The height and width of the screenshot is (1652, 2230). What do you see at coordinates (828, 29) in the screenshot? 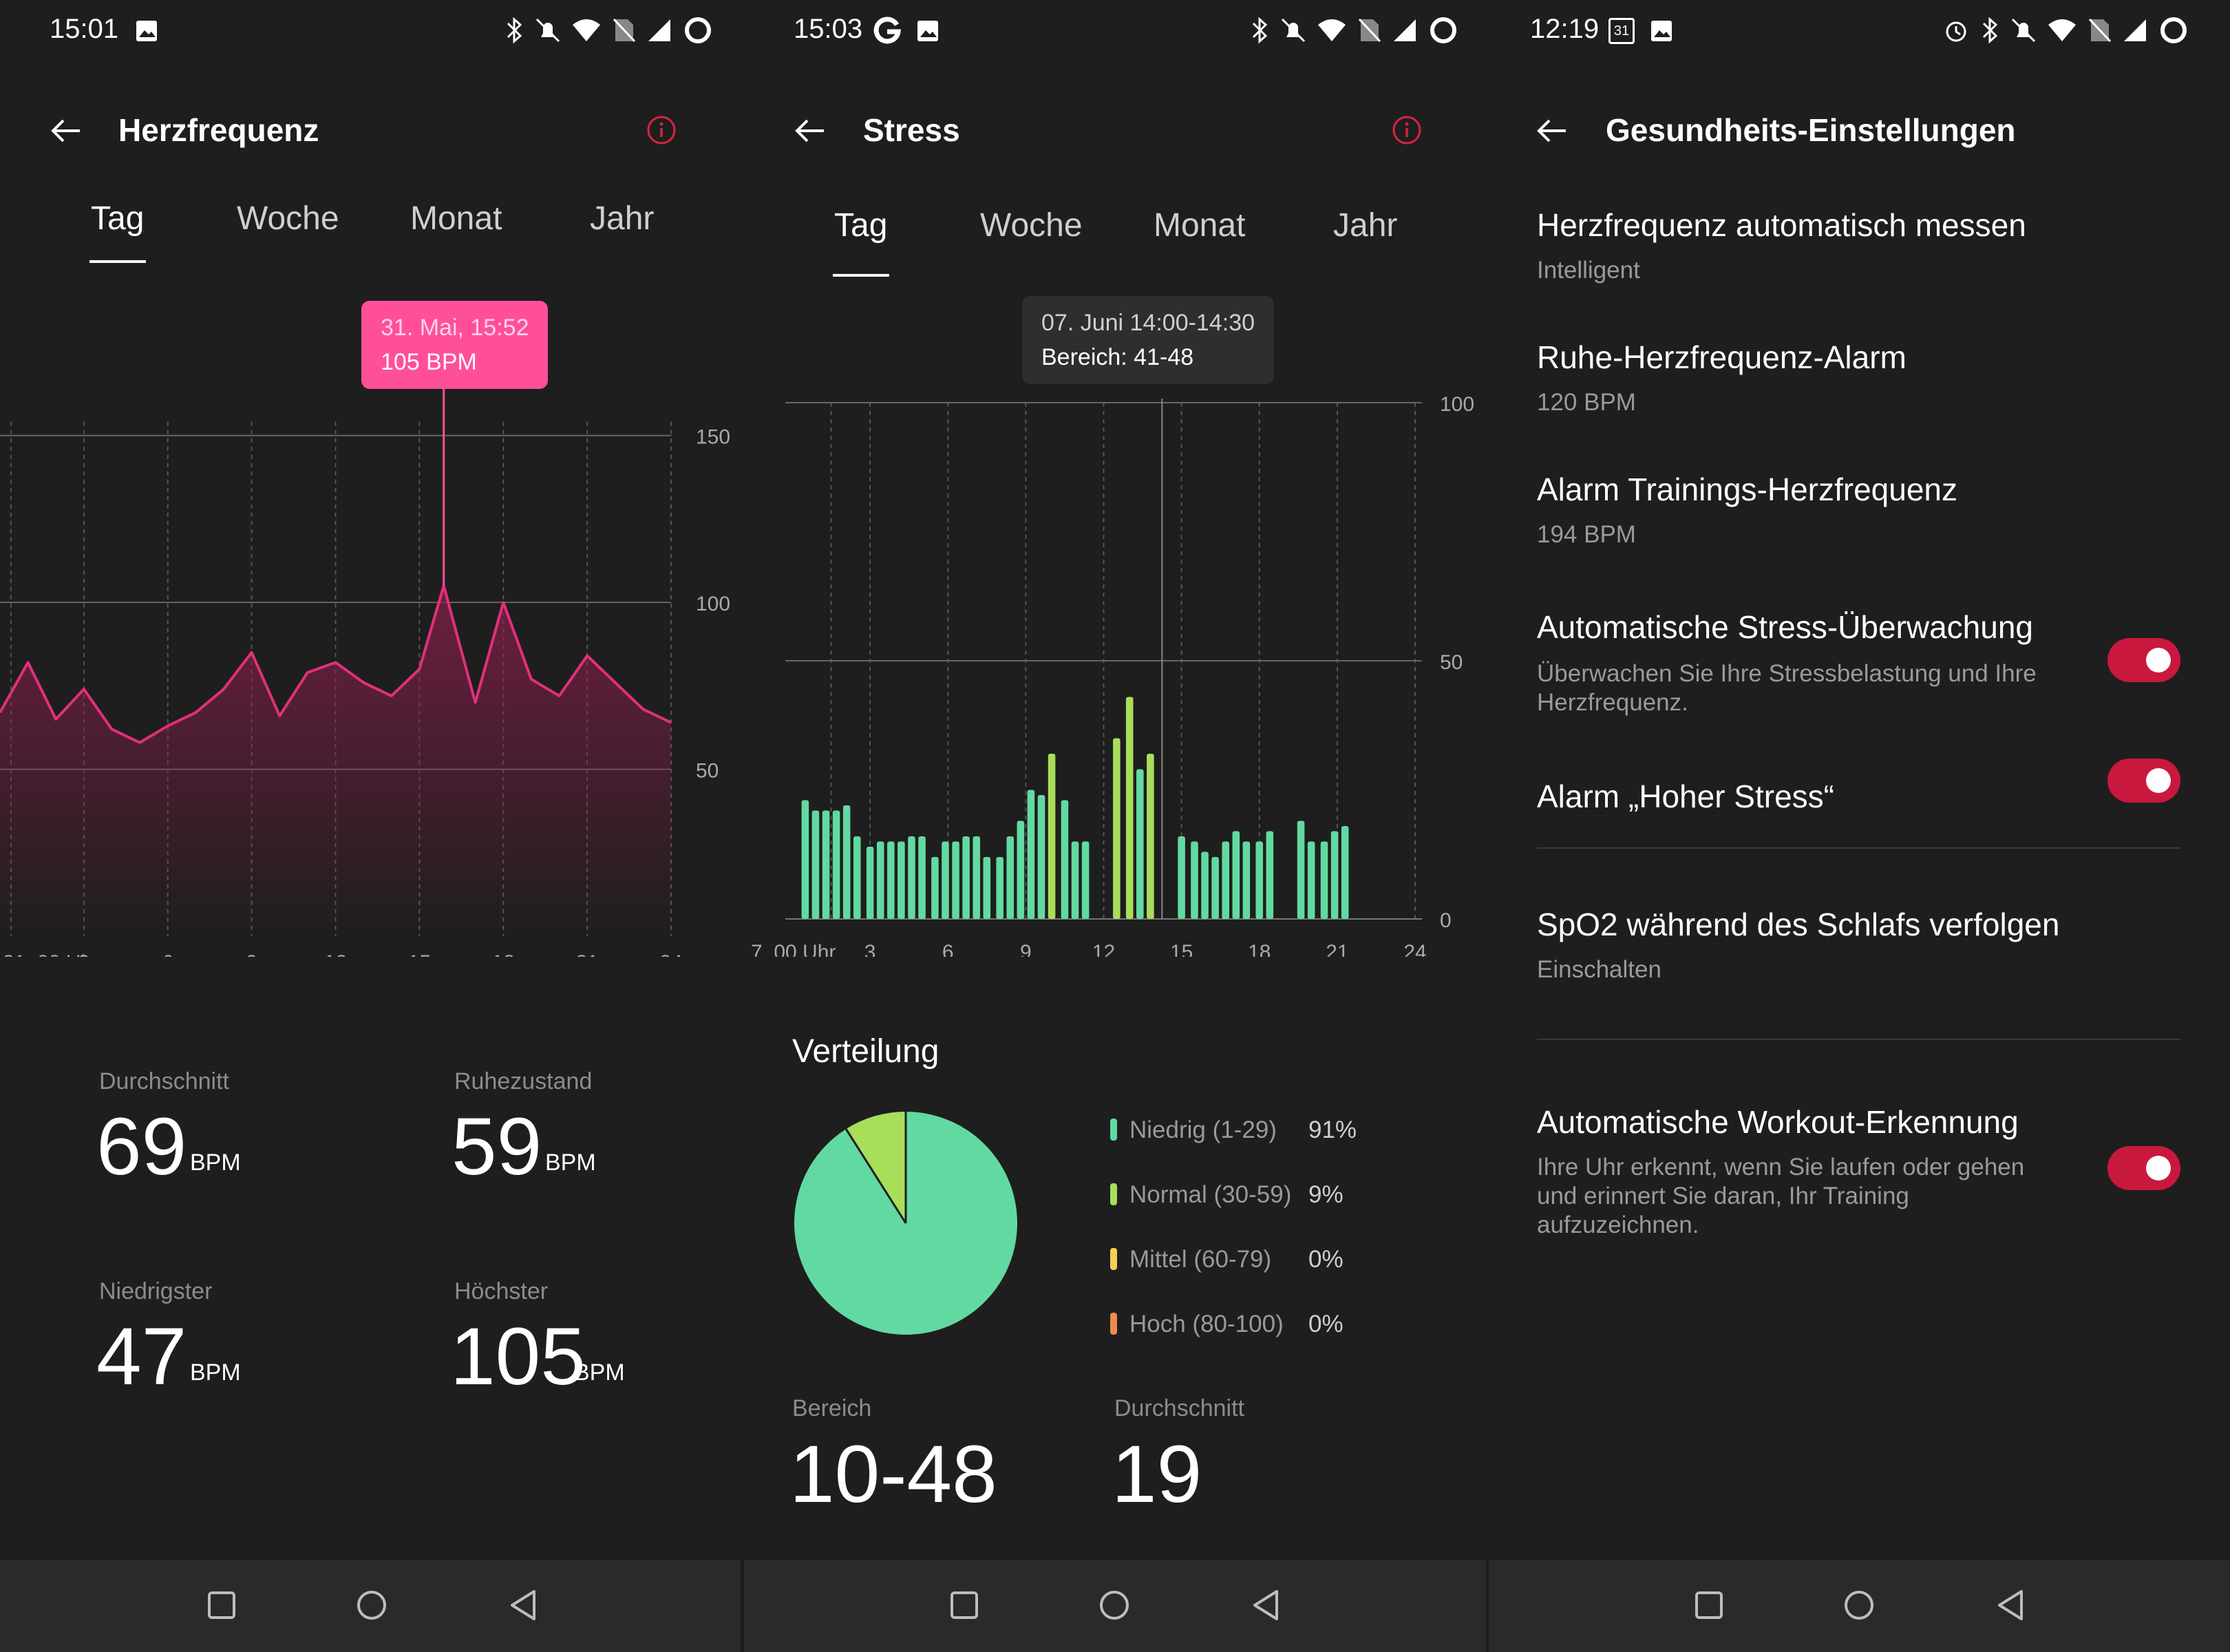
I see `status-time: 15:03` at bounding box center [828, 29].